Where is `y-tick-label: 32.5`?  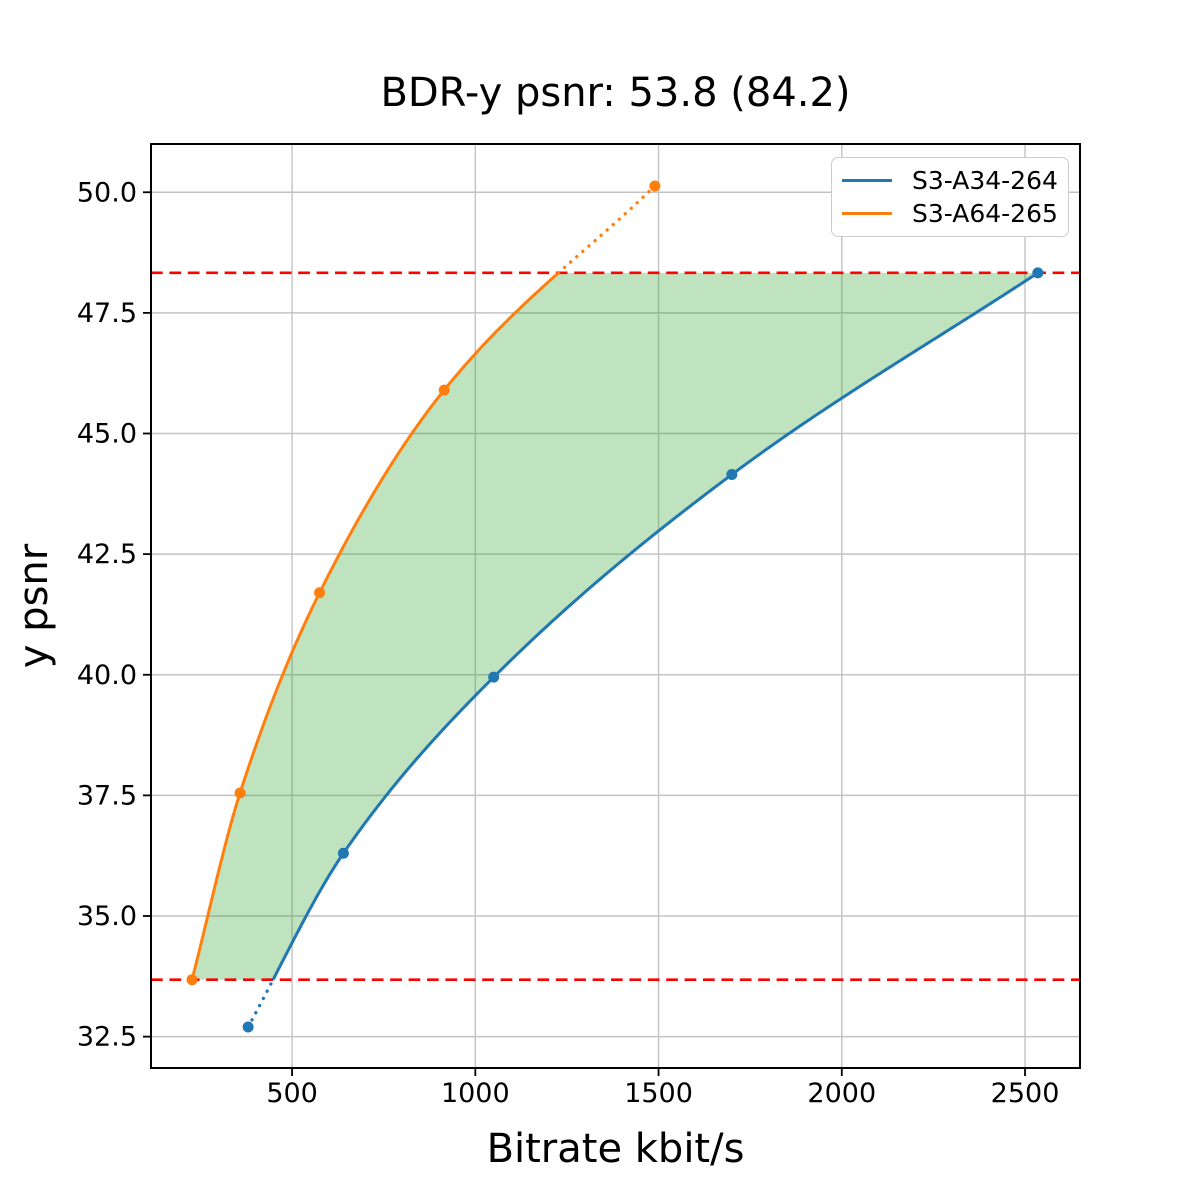 y-tick-label: 32.5 is located at coordinates (107, 1037).